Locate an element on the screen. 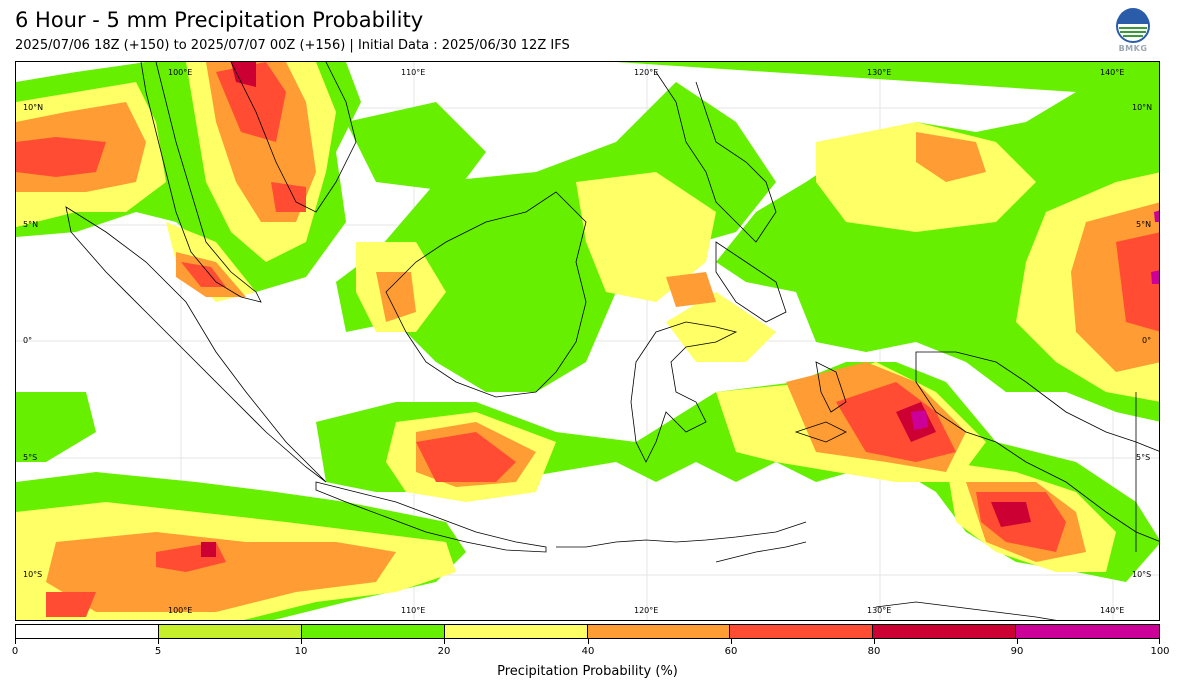 This screenshot has width=1180, height=690. colorbar is located at coordinates (587, 631).